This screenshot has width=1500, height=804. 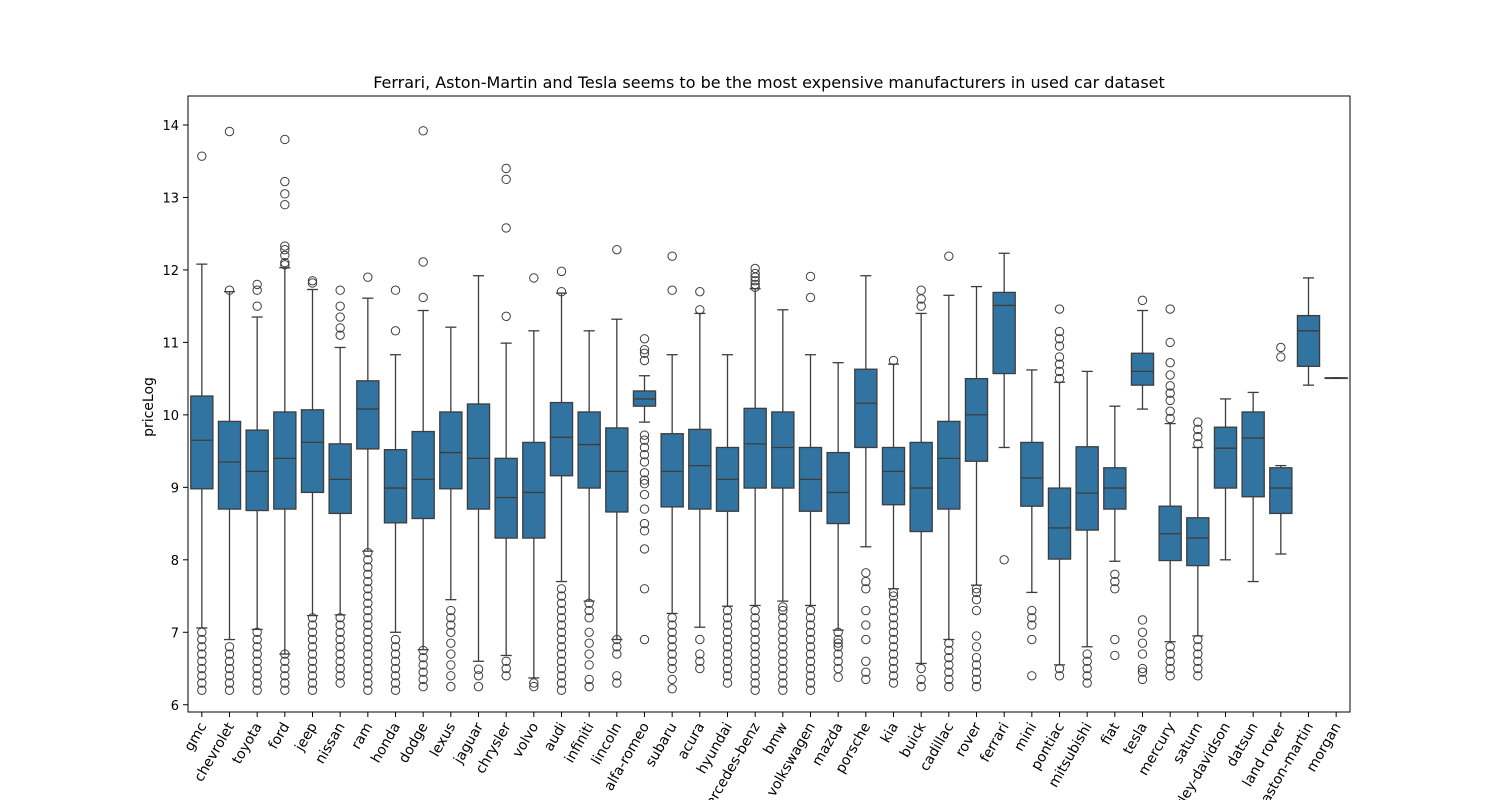 What do you see at coordinates (561, 480) in the screenshot?
I see `box-group-audi` at bounding box center [561, 480].